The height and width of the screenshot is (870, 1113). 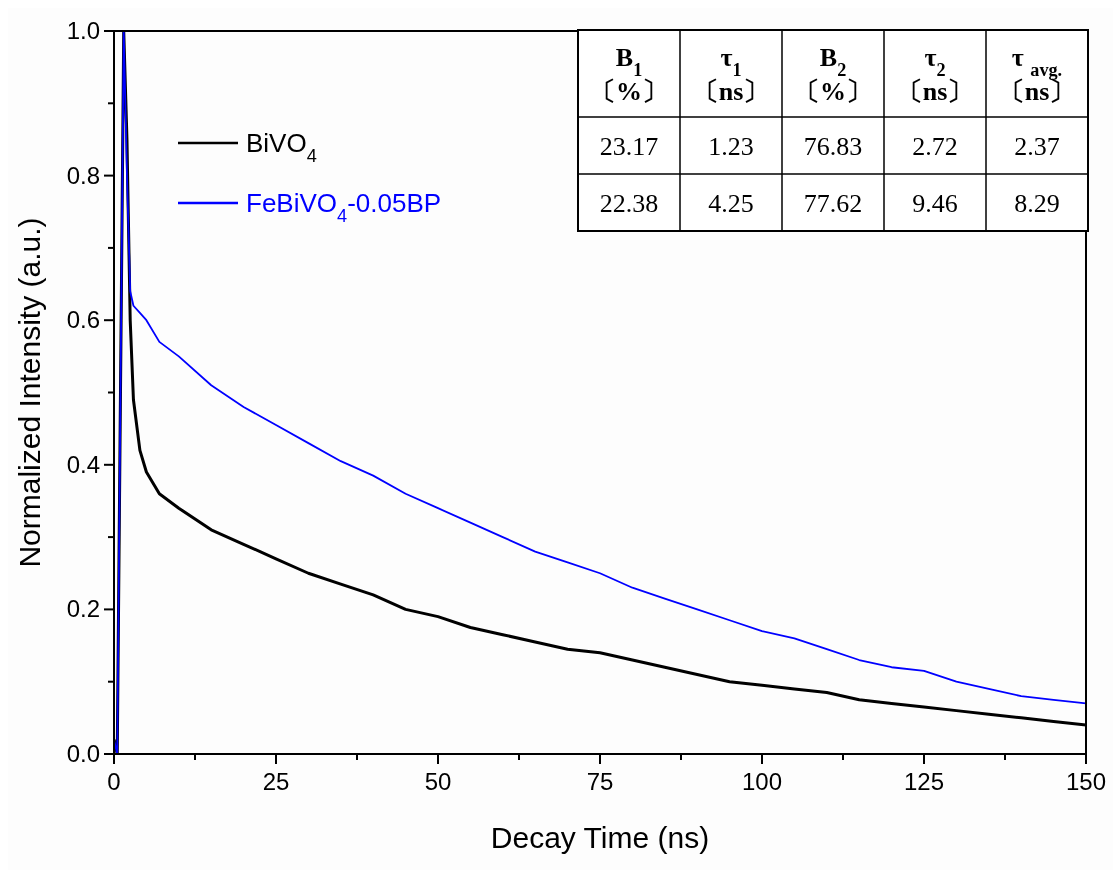 I want to click on y-tick-label: 0.2, so click(x=83, y=609).